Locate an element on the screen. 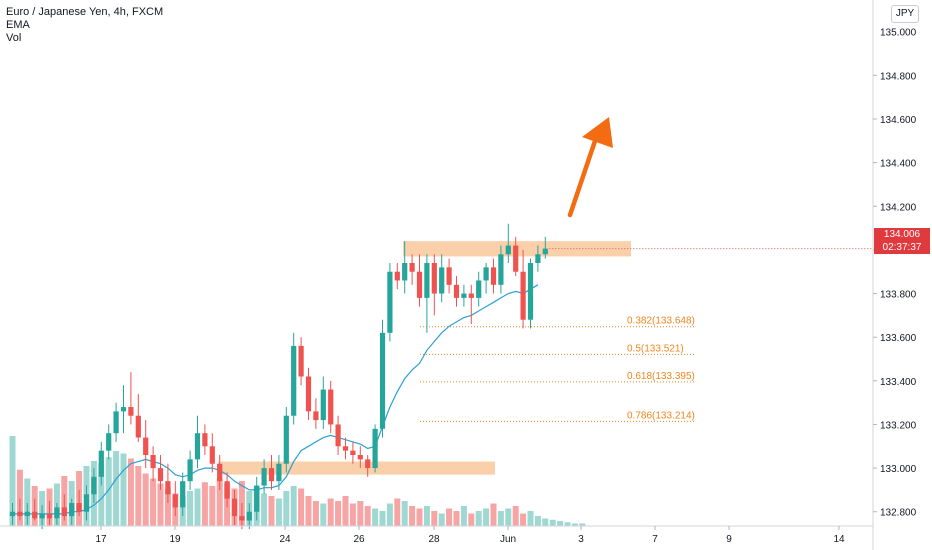 Image resolution: width=932 pixels, height=550 pixels. time-tick-label: Jun is located at coordinates (508, 539).